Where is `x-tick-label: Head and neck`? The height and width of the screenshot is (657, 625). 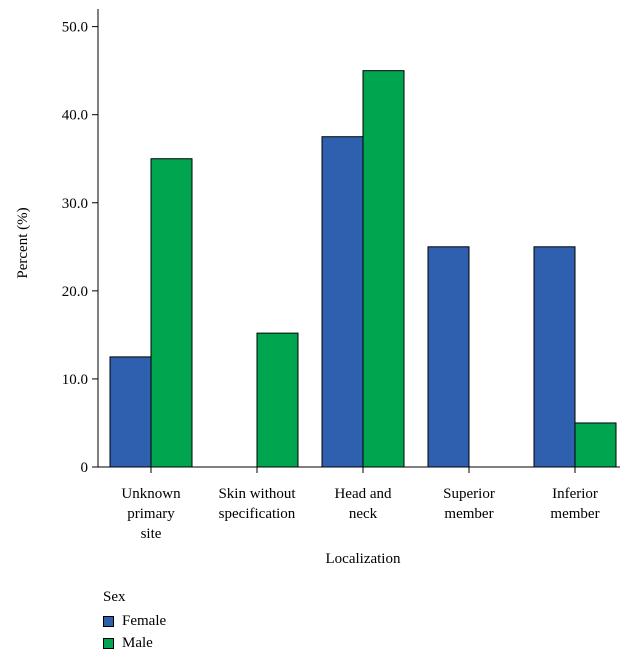
x-tick-label: Head and neck is located at coordinates (363, 504).